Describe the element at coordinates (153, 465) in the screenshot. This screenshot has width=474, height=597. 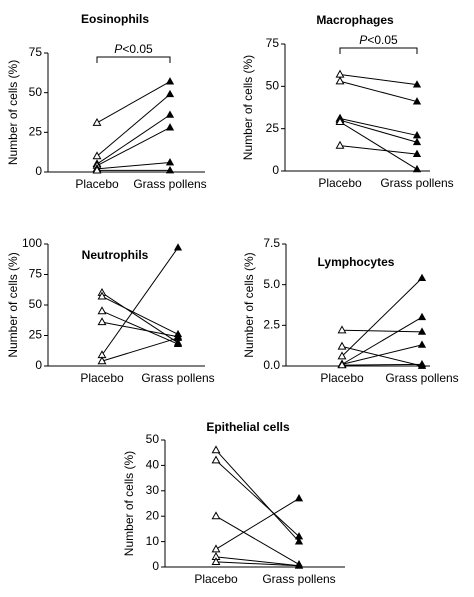
I see `y-tick-label: 40` at that location.